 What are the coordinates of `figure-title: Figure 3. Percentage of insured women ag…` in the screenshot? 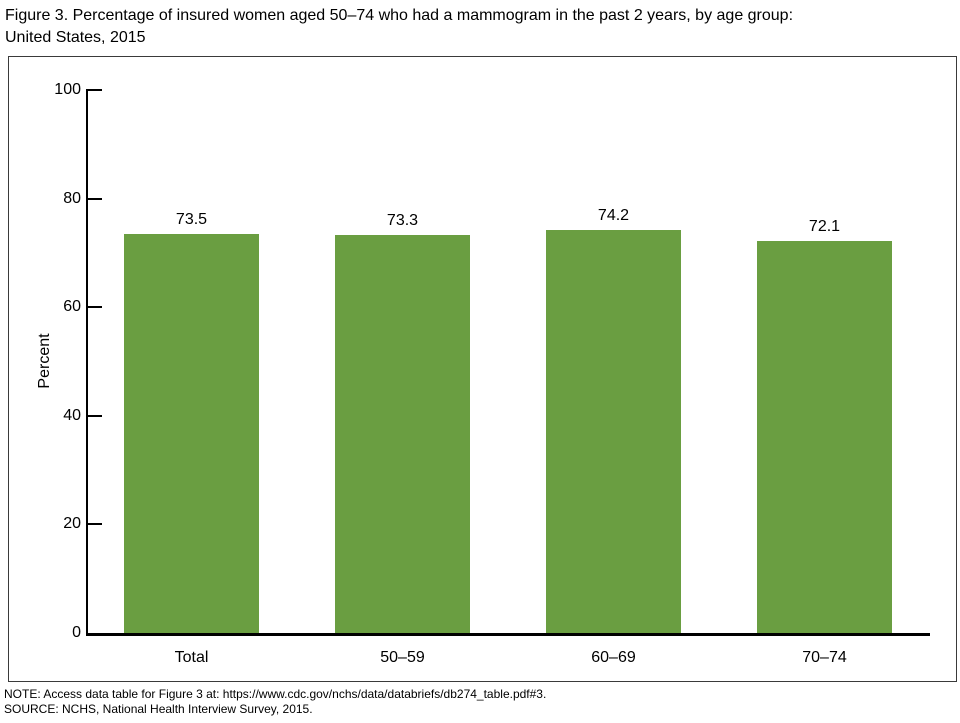 It's located at (480, 27).